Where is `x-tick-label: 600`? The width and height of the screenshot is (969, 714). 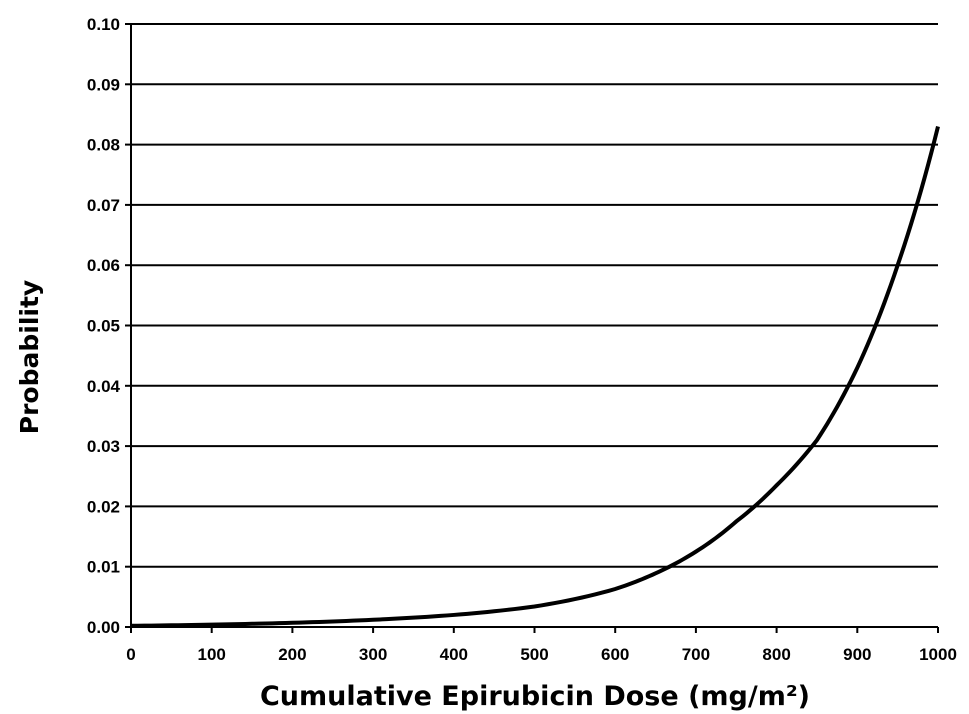
x-tick-label: 600 is located at coordinates (615, 654).